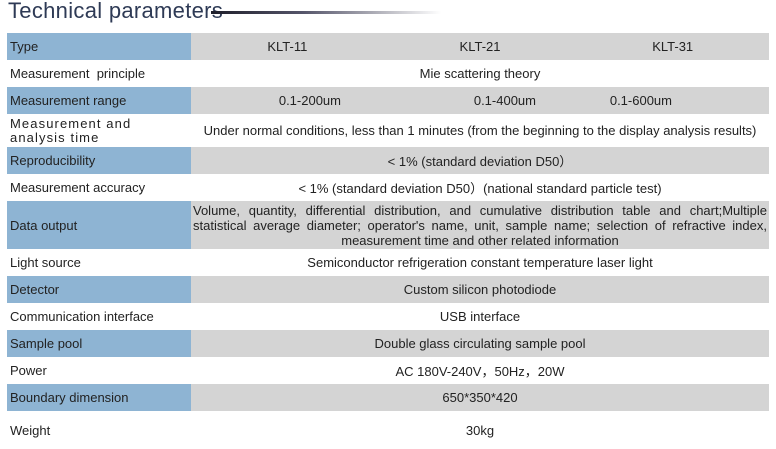 This screenshot has height=449, width=776. What do you see at coordinates (99, 187) in the screenshot?
I see `row-label: Measurement accuracy` at bounding box center [99, 187].